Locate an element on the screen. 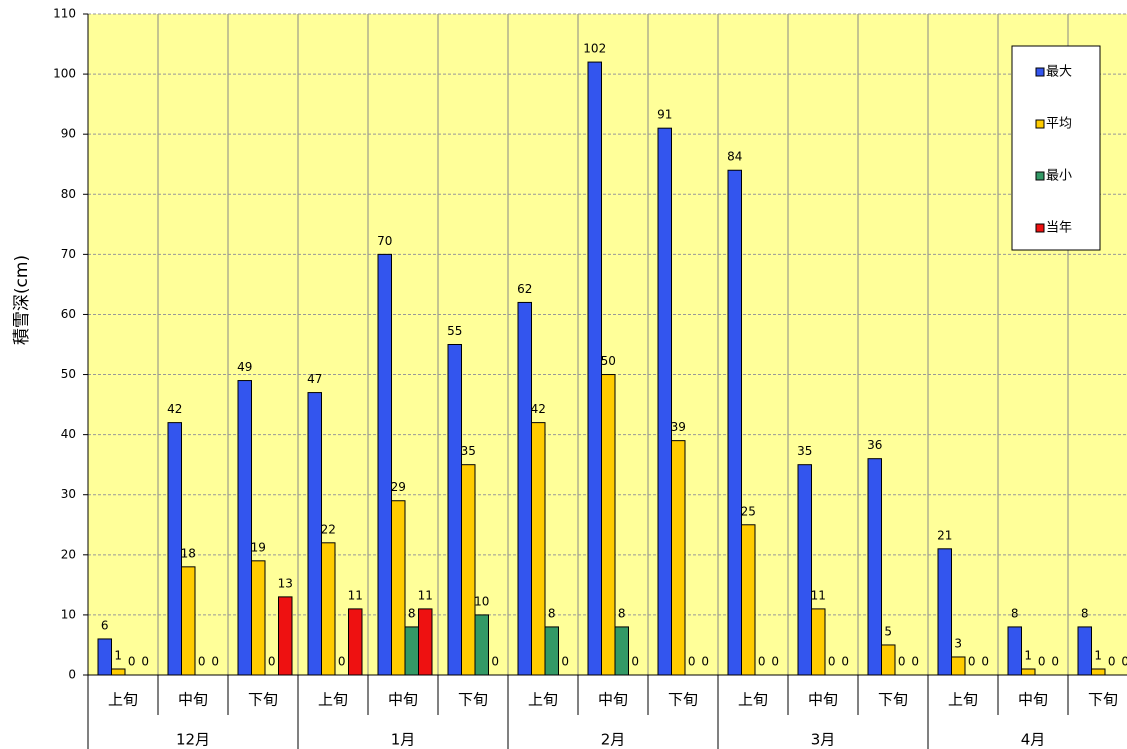  group-label: 3月 is located at coordinates (823, 740).